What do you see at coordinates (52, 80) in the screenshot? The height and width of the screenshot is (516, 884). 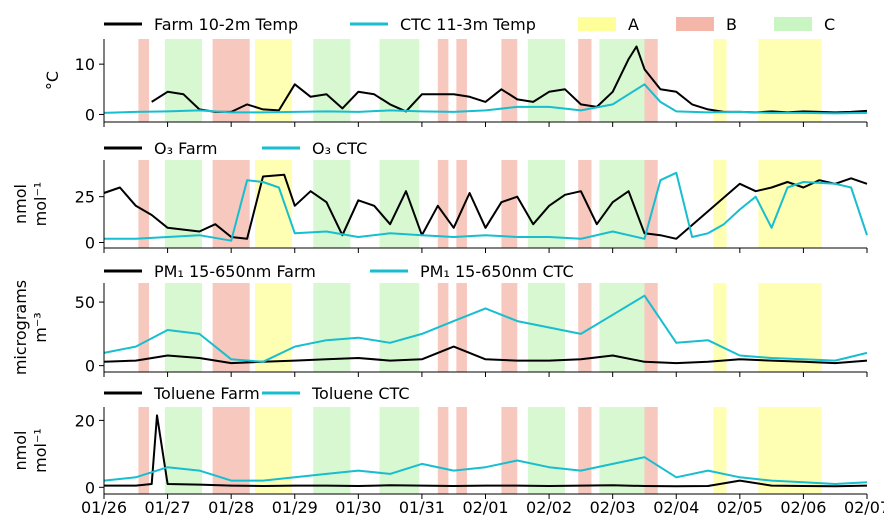 I see `y-axis-label: °C` at bounding box center [52, 80].